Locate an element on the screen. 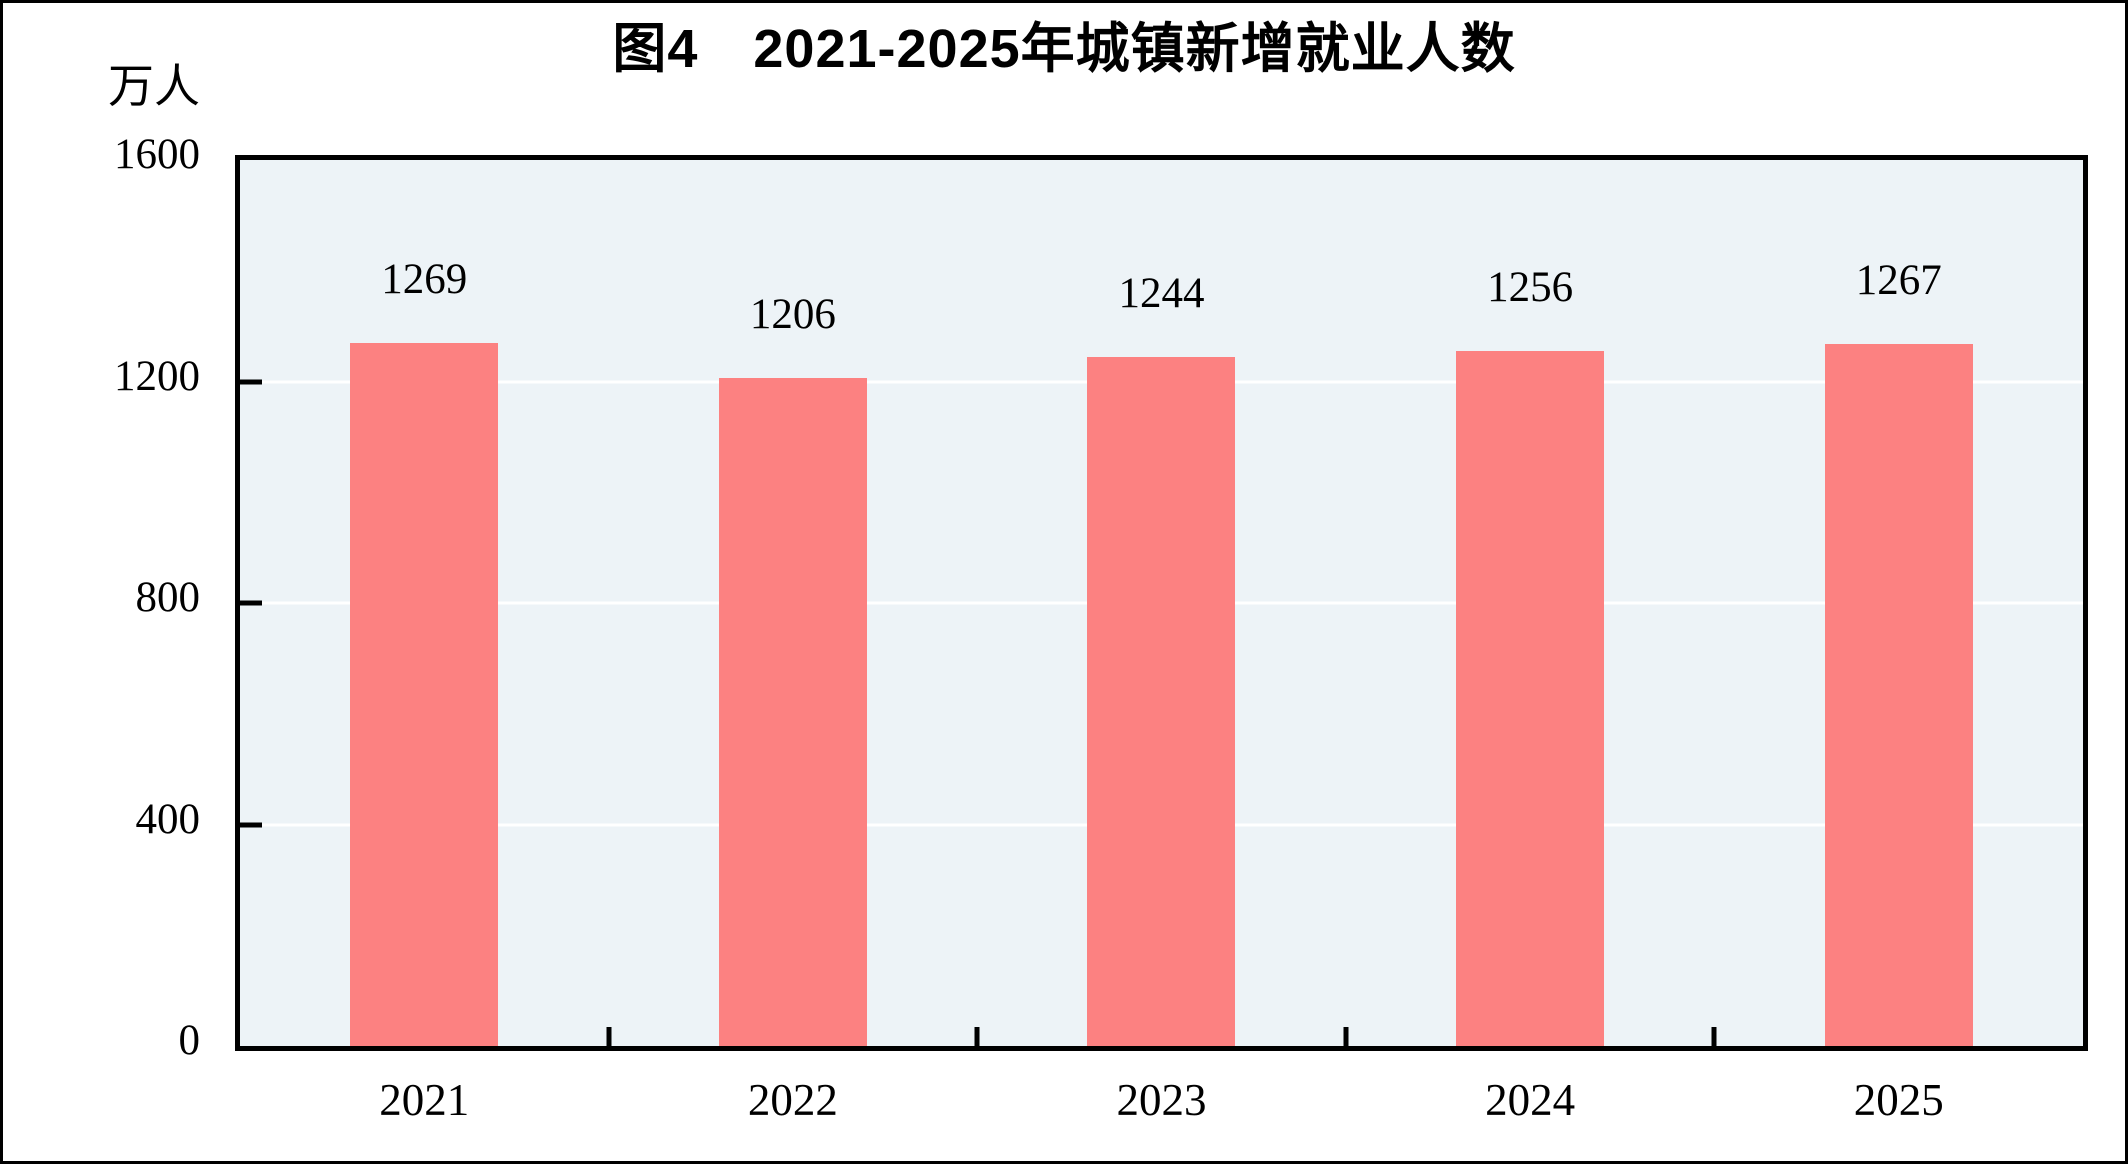 The width and height of the screenshot is (2128, 1164). category-slot-2024: 1256 is located at coordinates (1530, 603).